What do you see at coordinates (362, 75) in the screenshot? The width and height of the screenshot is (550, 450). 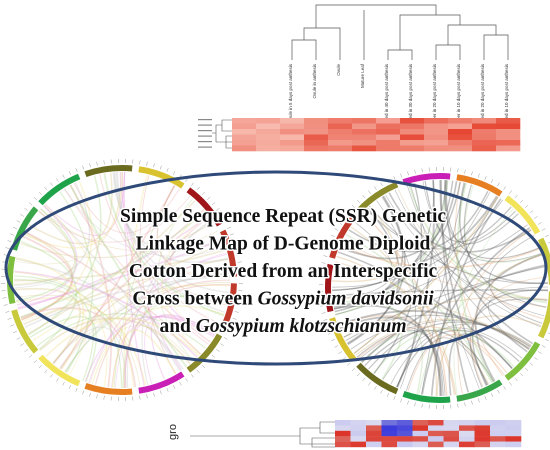 I see `column-label: Mature Leaf` at bounding box center [362, 75].